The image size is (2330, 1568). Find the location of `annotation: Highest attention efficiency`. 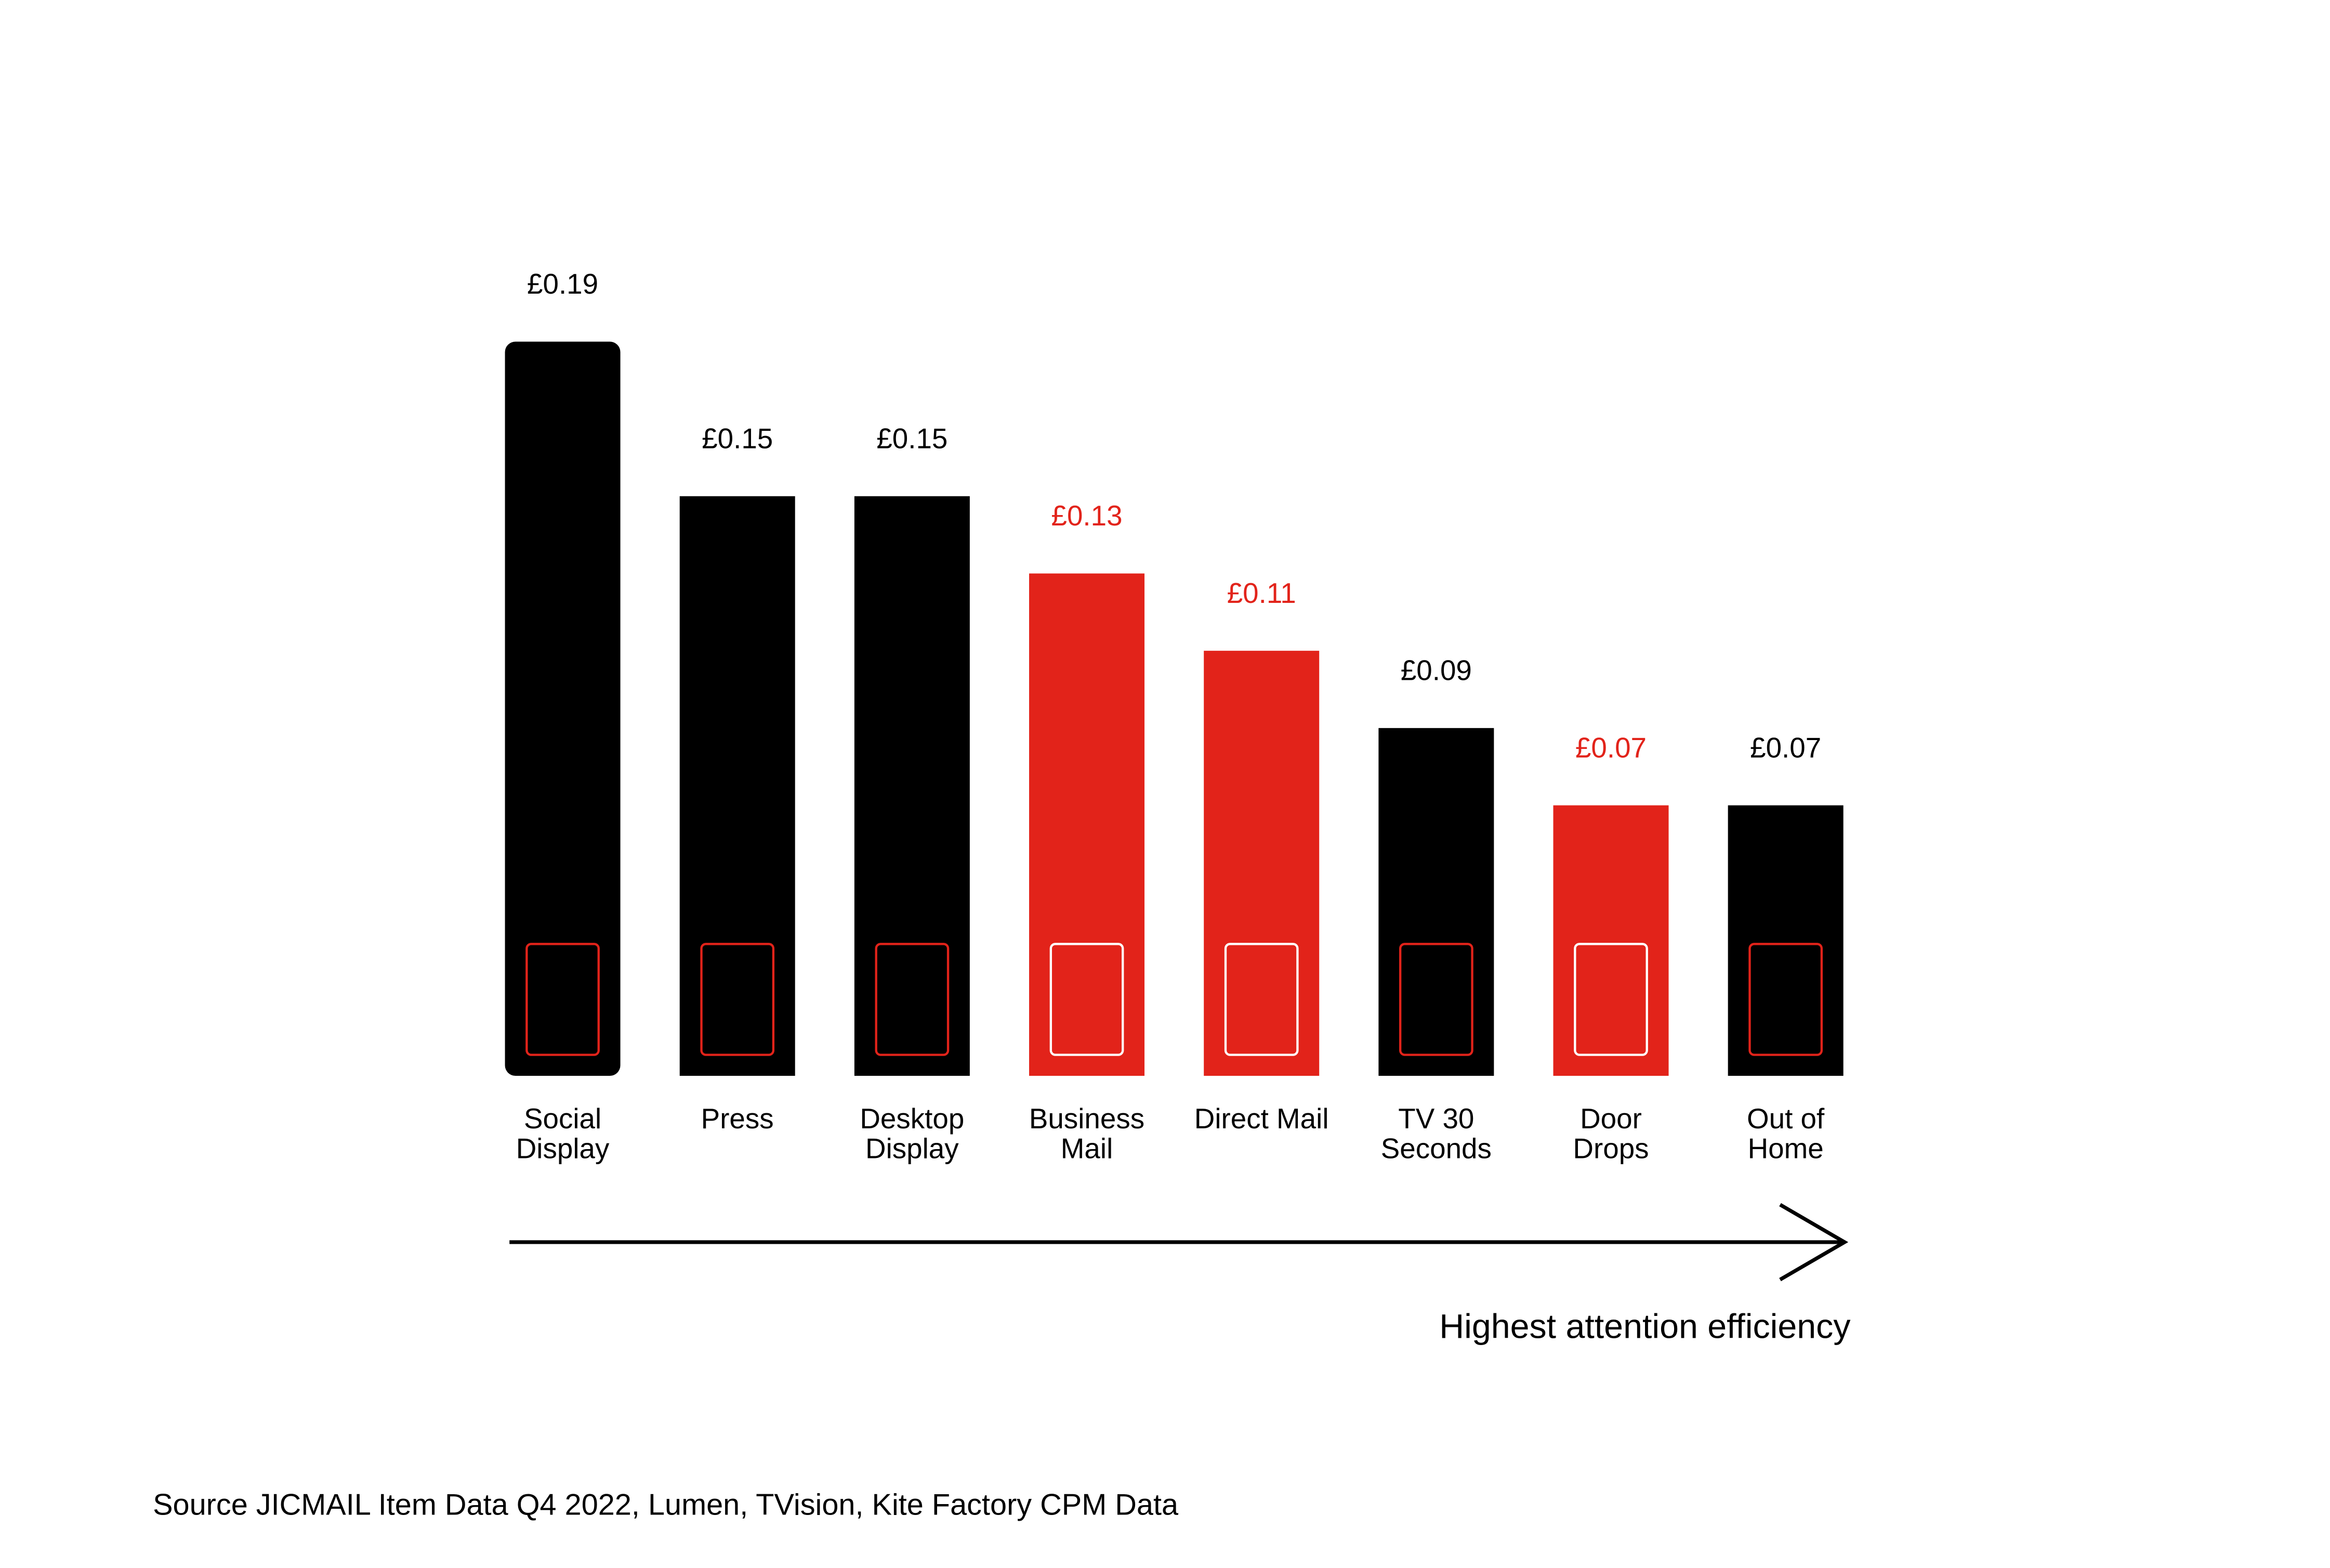

annotation: Highest attention efficiency is located at coordinates (1645, 1326).